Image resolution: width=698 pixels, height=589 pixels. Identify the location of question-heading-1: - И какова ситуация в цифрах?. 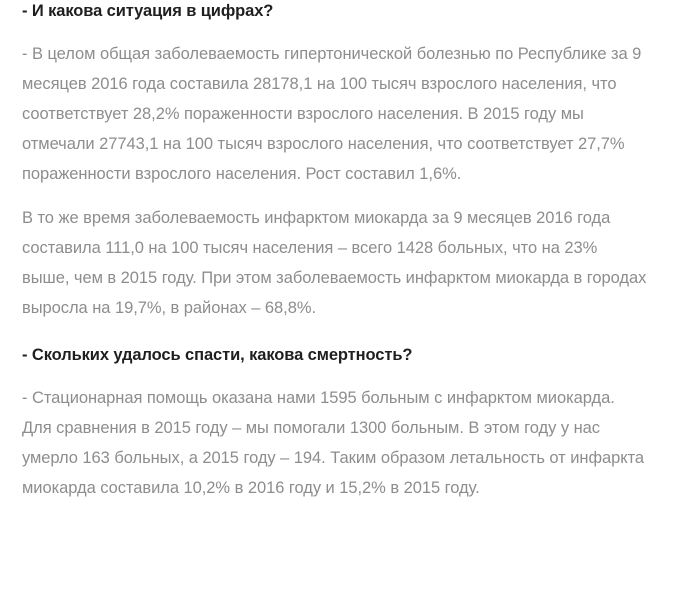
(148, 11).